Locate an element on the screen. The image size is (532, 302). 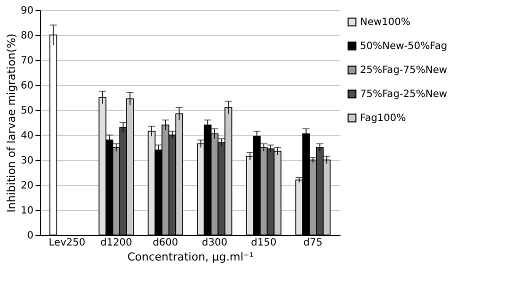
x-tick-label: d600 is located at coordinates (165, 243).